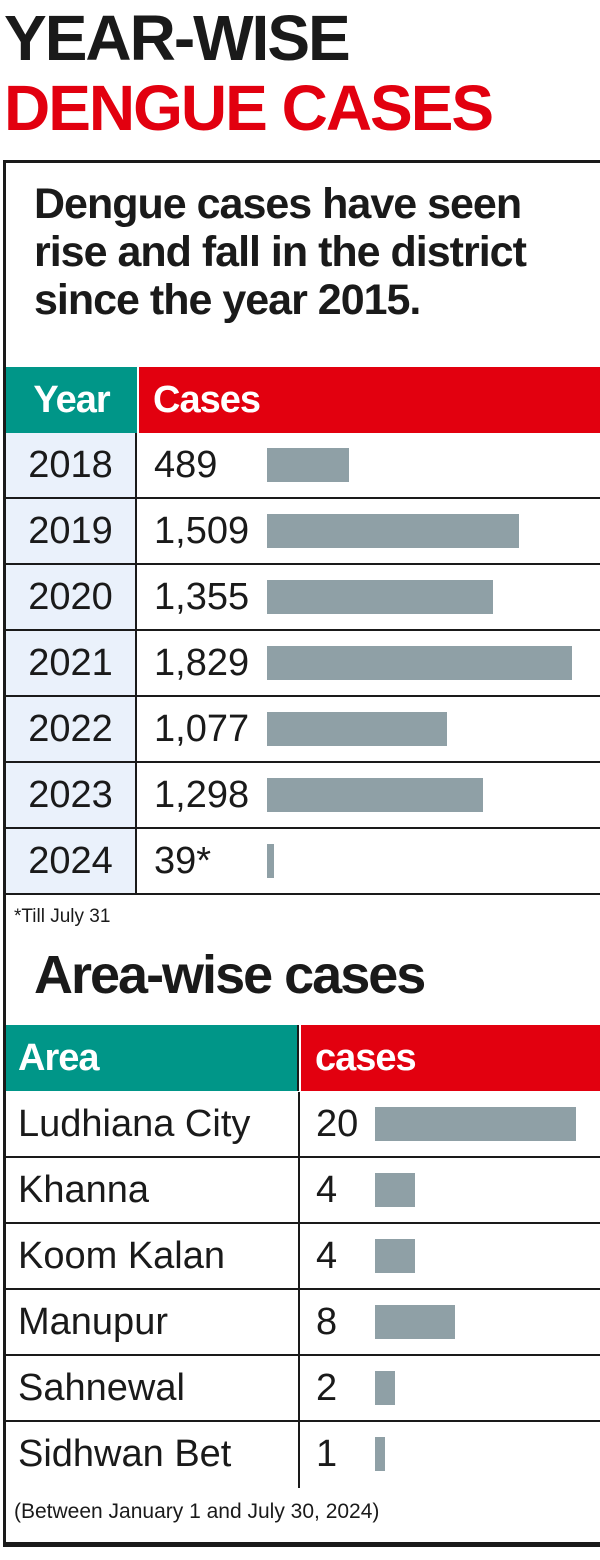  Describe the element at coordinates (249, 108) in the screenshot. I see `title-line-2: DENGUE CASES` at that location.